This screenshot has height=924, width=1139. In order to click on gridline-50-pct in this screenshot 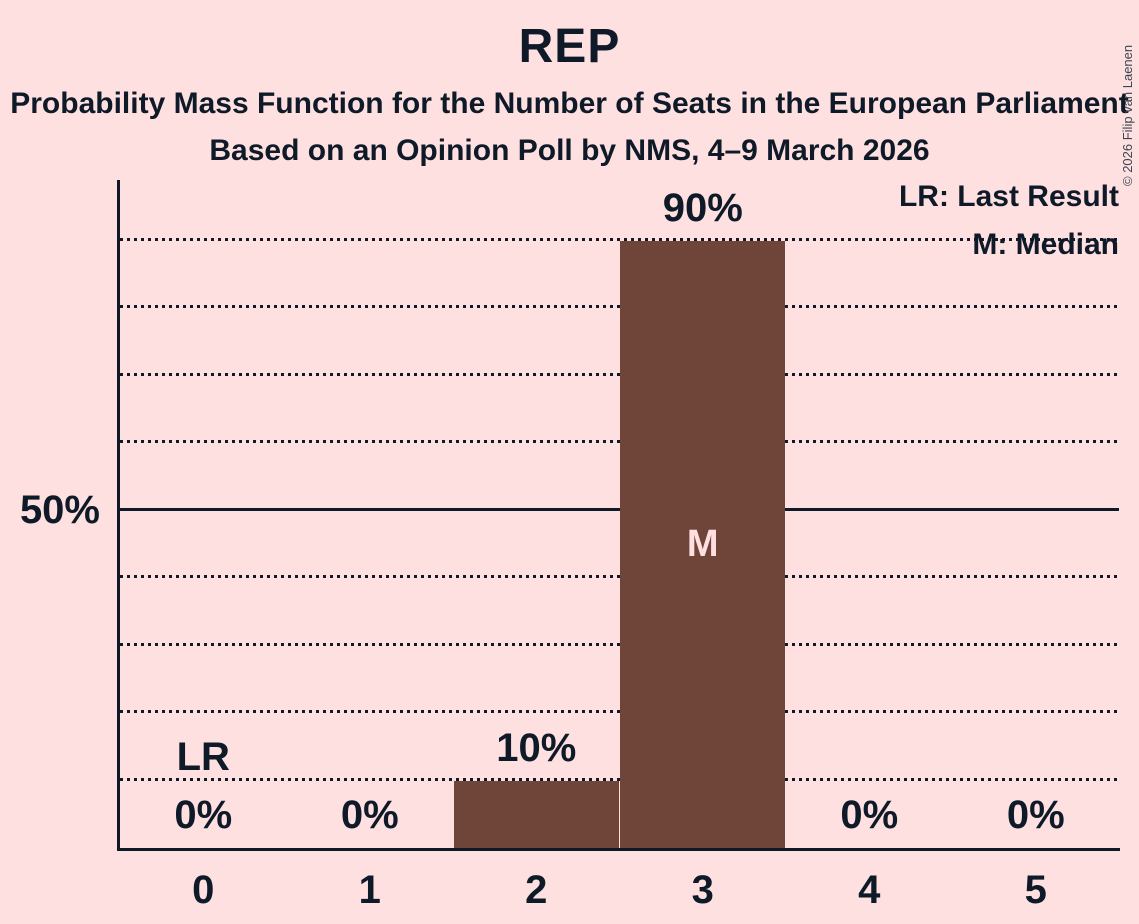, I will do `click(619, 509)`.